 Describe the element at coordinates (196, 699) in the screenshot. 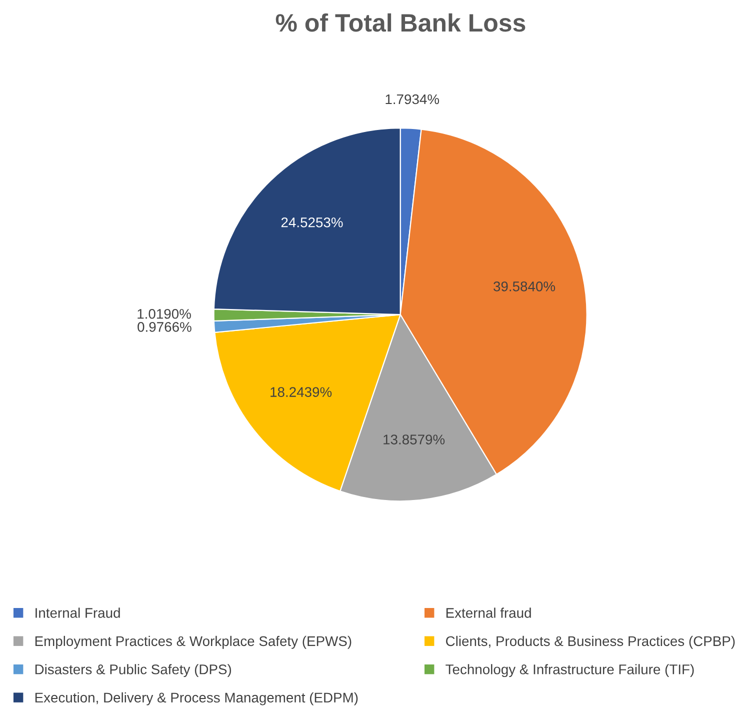

I see `legend-label: Execution, Delivery & Process Management (EDPM)` at that location.